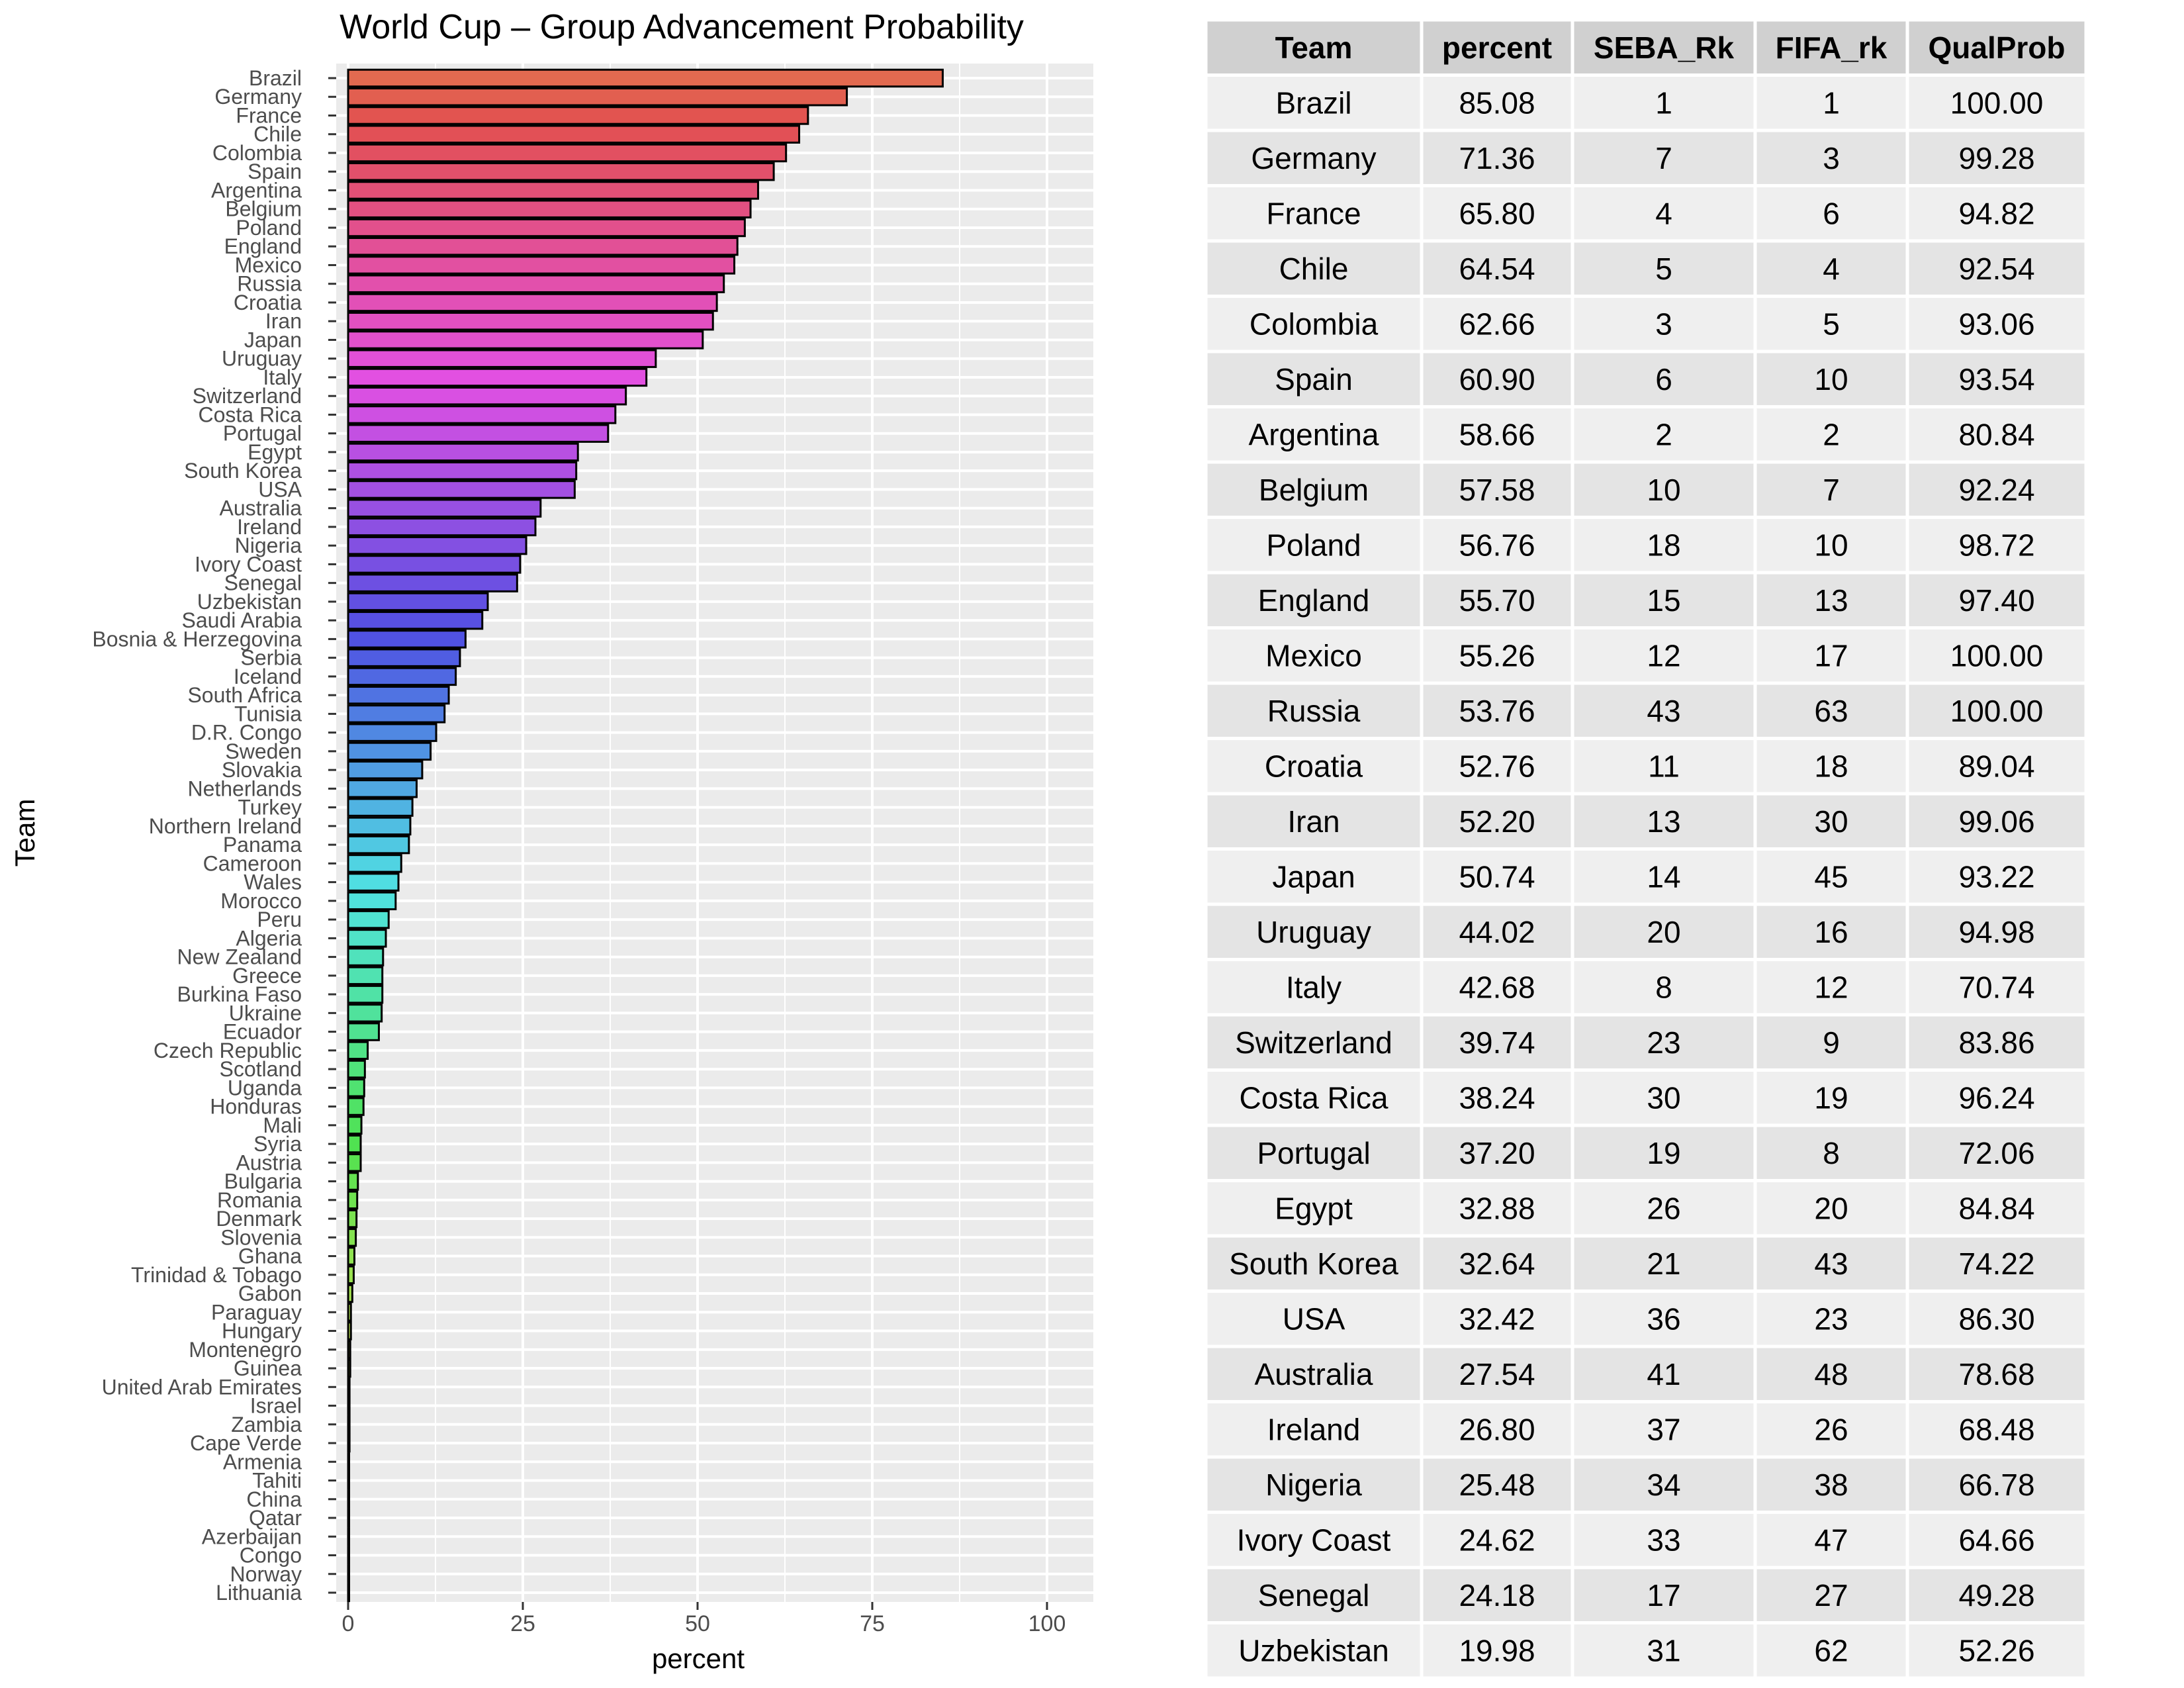 The width and height of the screenshot is (2184, 1688). Describe the element at coordinates (1996, 269) in the screenshot. I see `table-cell: 92.54` at that location.